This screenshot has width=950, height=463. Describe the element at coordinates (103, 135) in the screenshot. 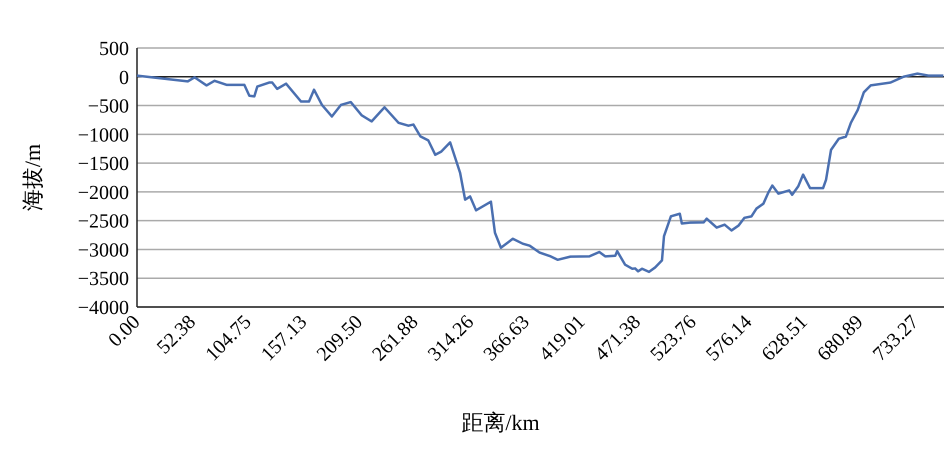

I see `y-tick-label: −1000` at that location.